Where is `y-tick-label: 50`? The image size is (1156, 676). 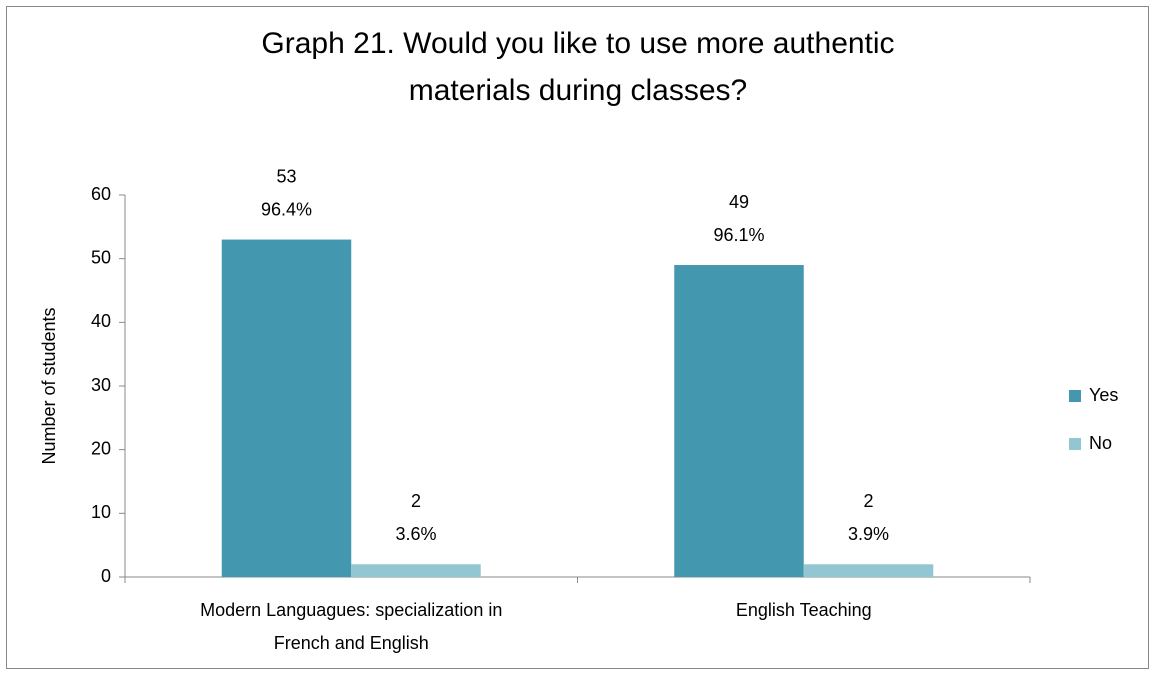
y-tick-label: 50 is located at coordinates (101, 257).